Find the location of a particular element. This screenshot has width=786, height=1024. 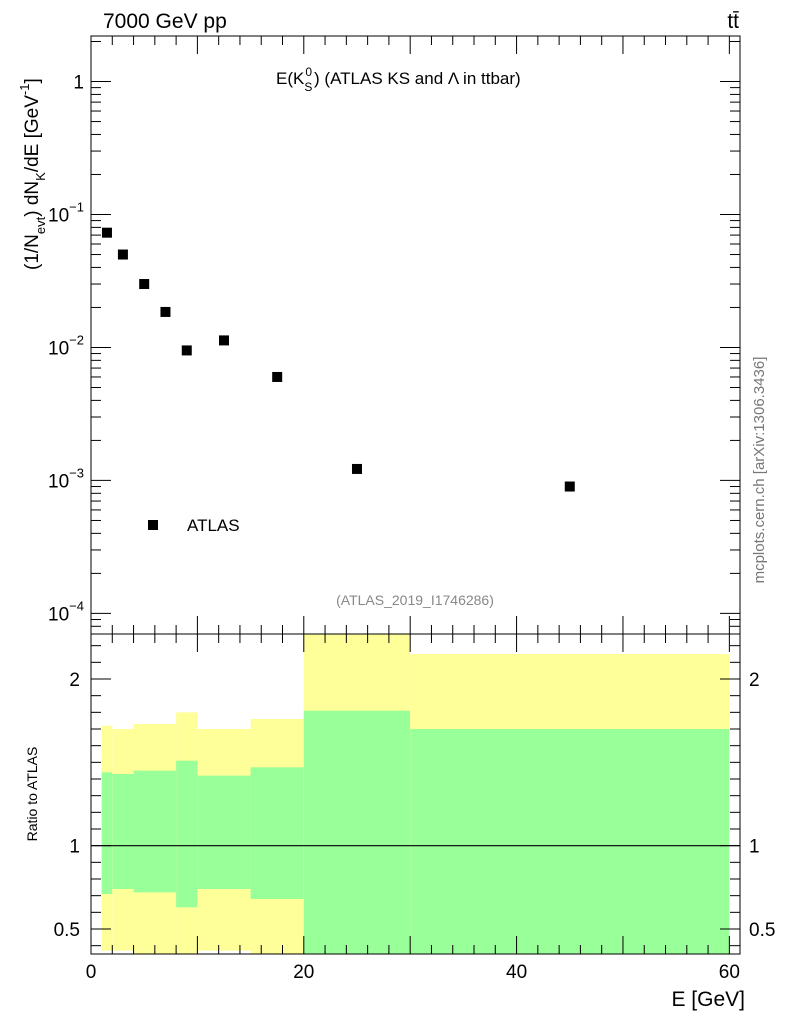

main-y-tick-label: 10⁻¹ is located at coordinates (66, 212).